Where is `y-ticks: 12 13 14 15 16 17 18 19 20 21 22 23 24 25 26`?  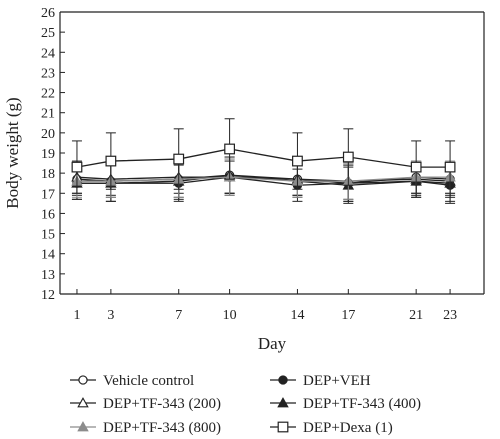
y-ticks: 12 13 14 15 16 17 18 19 20 21 22 23 24 25 26 is located at coordinates (53, 154).